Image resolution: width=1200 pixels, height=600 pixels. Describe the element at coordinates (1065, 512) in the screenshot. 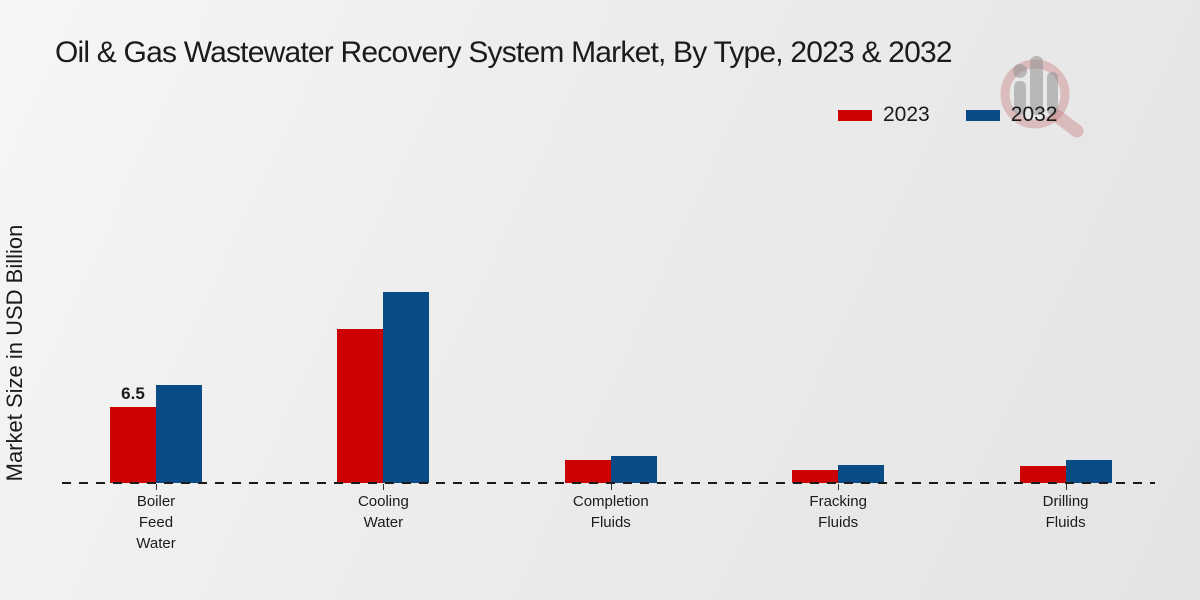

I see `category-label: Drilling Fluids` at that location.